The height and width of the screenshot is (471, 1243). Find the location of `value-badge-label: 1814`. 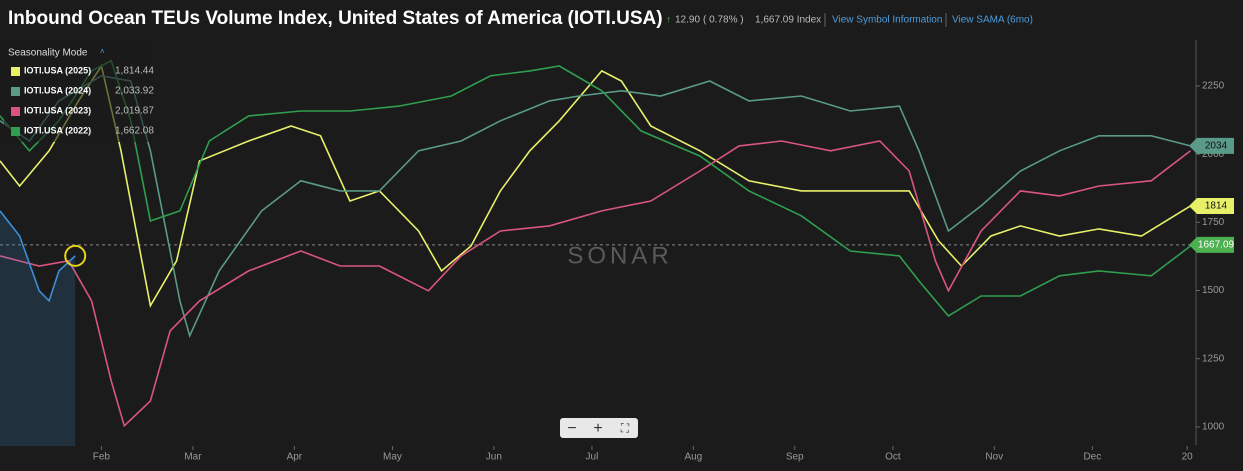

value-badge-label: 1814 is located at coordinates (1216, 206).